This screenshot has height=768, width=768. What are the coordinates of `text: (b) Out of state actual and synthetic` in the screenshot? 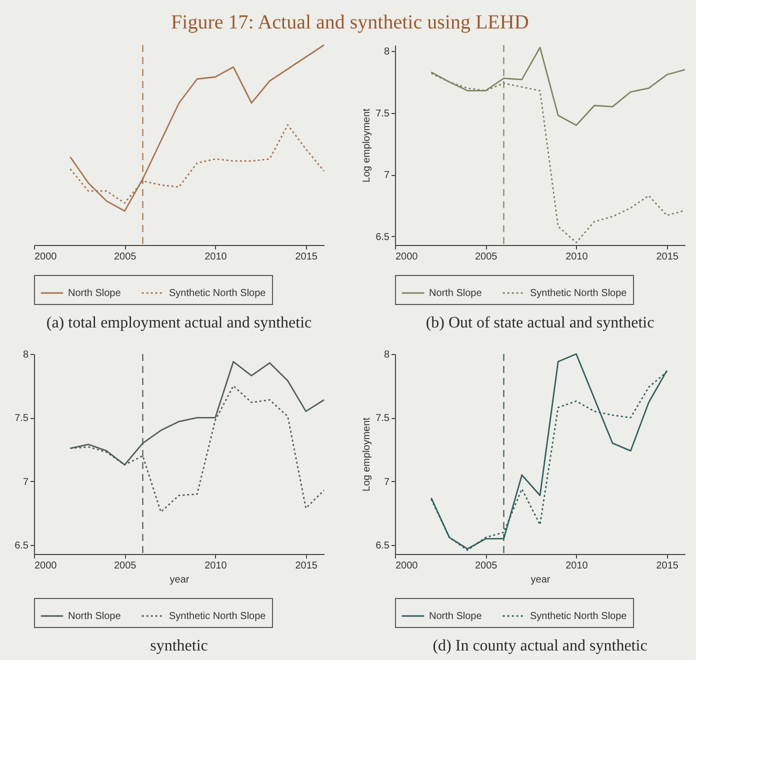 It's located at (540, 323).